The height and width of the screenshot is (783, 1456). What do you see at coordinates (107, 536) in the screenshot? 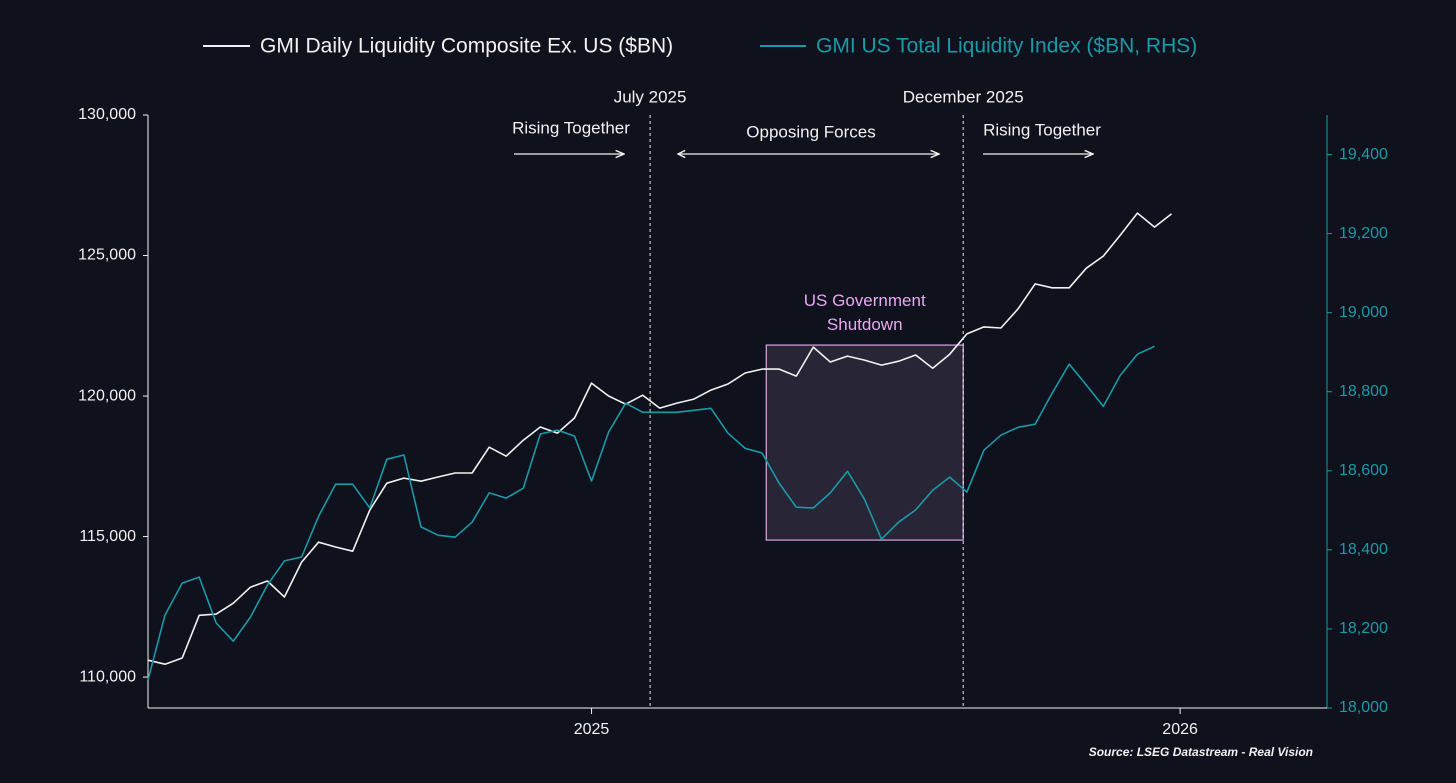
I see `y-tick-label: 115,000` at bounding box center [107, 536].